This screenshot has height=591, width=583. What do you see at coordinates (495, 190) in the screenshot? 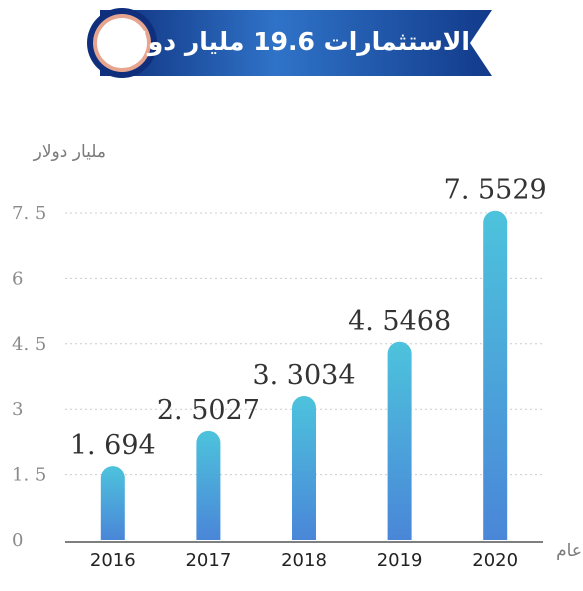
I see `data-label-2020: 7. 5529` at bounding box center [495, 190].